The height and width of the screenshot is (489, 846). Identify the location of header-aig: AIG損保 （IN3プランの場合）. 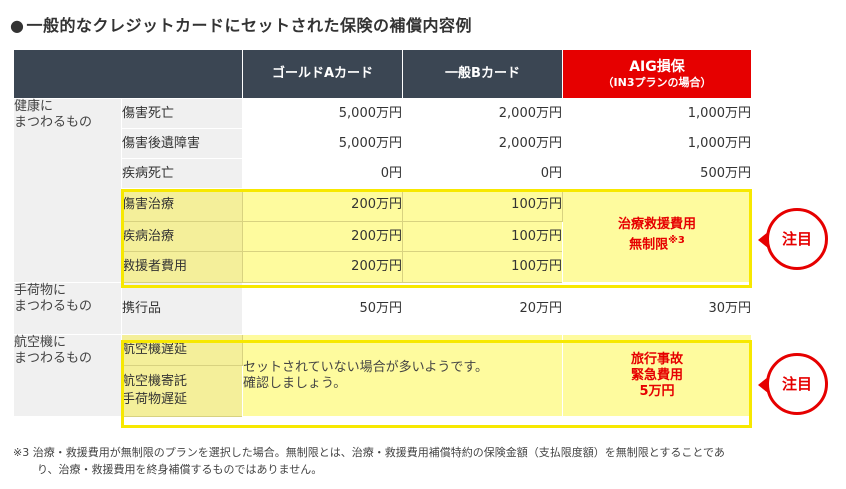
(657, 74).